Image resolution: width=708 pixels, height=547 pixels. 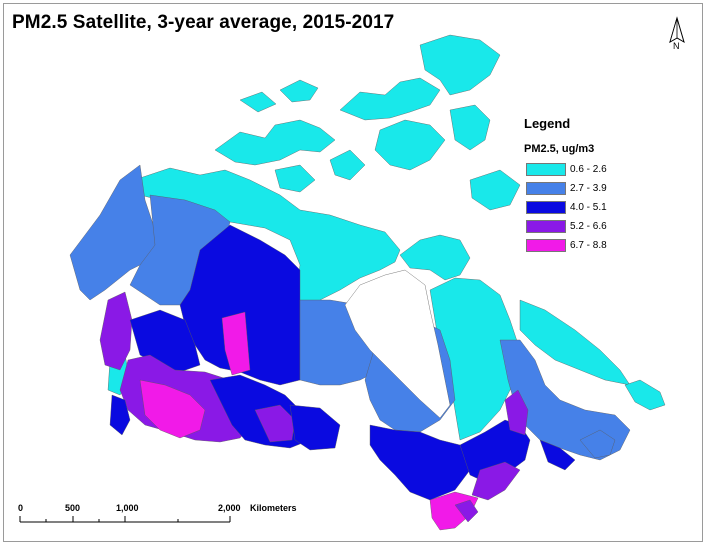 I want to click on legend-row: 0.6 - 2.6, so click(x=599, y=169).